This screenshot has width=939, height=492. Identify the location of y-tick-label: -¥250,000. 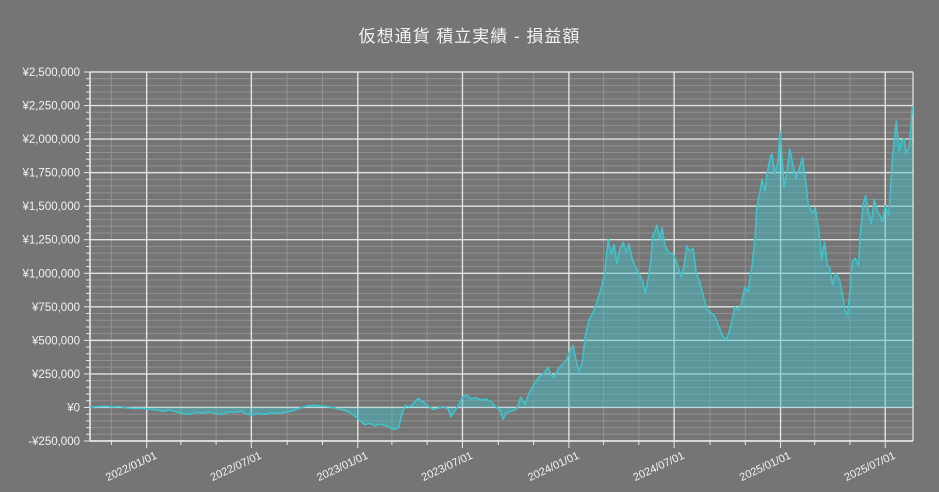
(54, 442).